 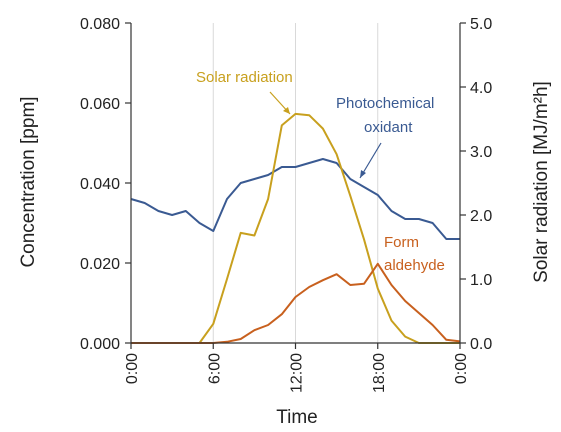 I want to click on left-axis-title: Concentration [ppm], so click(x=28, y=181).